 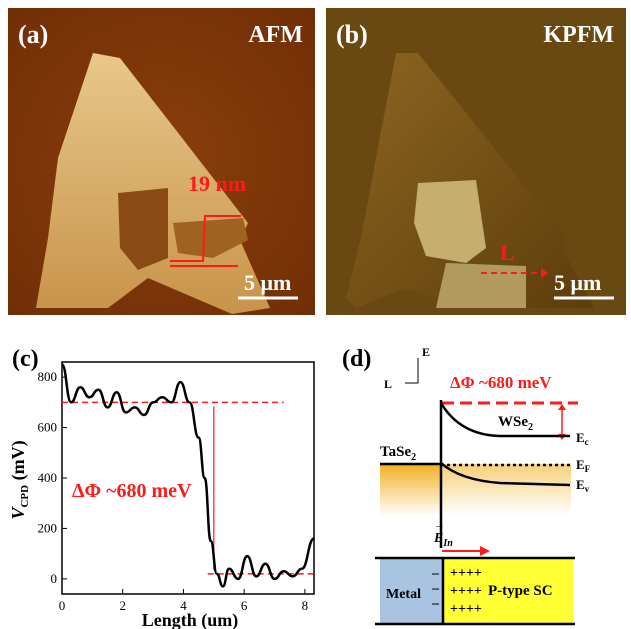 What do you see at coordinates (62, 605) in the screenshot?
I see `x-tick-label: 0` at bounding box center [62, 605].